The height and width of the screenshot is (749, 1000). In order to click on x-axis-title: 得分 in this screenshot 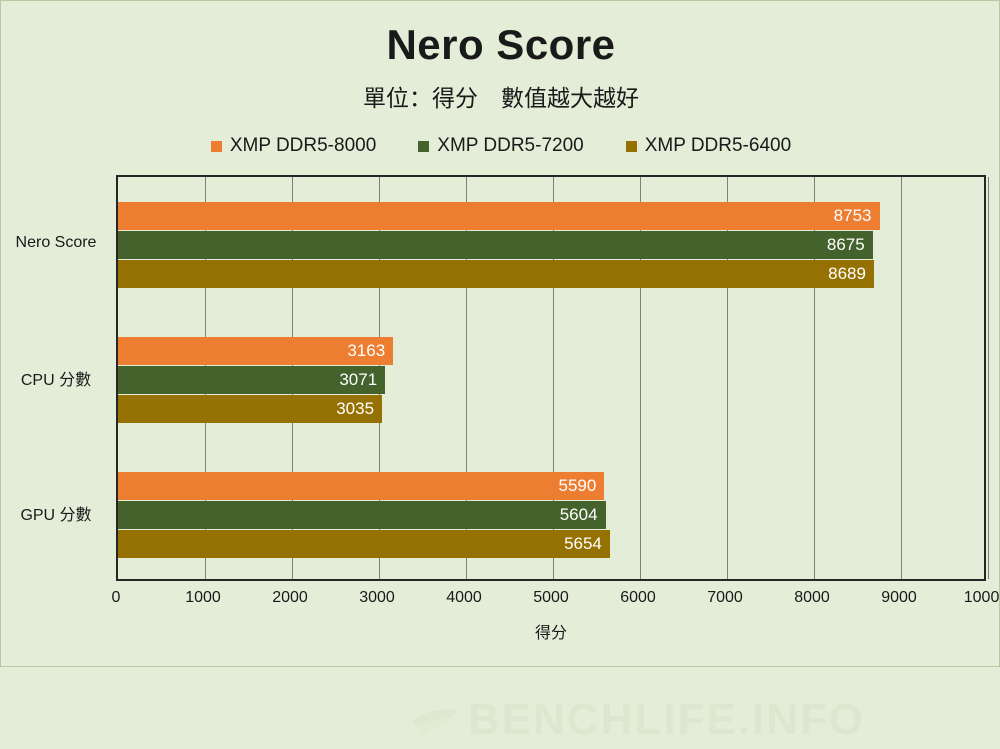, I will do `click(550, 633)`.